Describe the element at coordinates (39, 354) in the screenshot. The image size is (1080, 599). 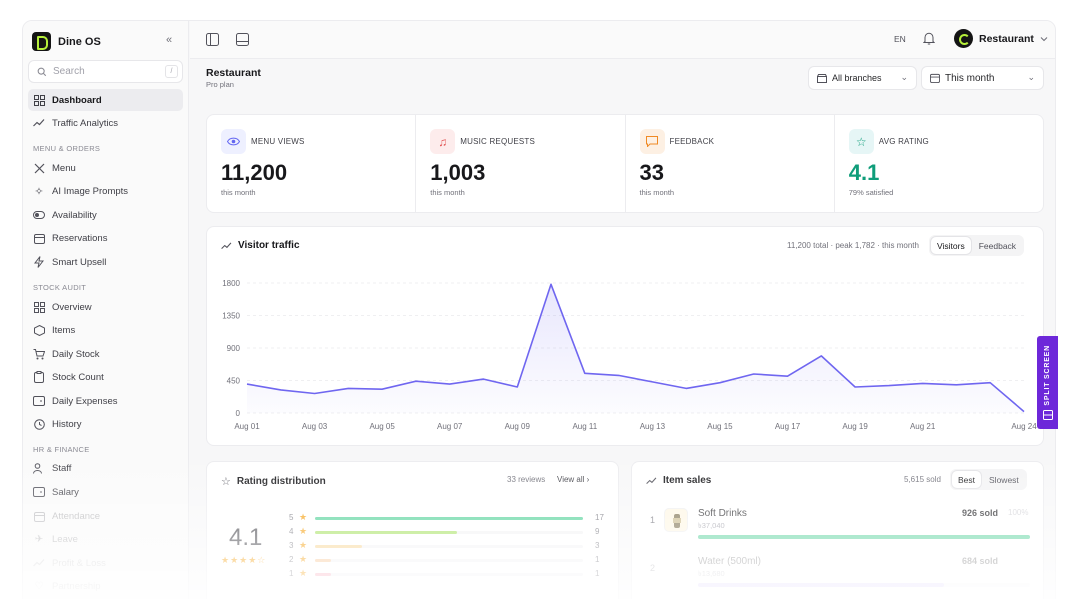
I see `cart-icon` at that location.